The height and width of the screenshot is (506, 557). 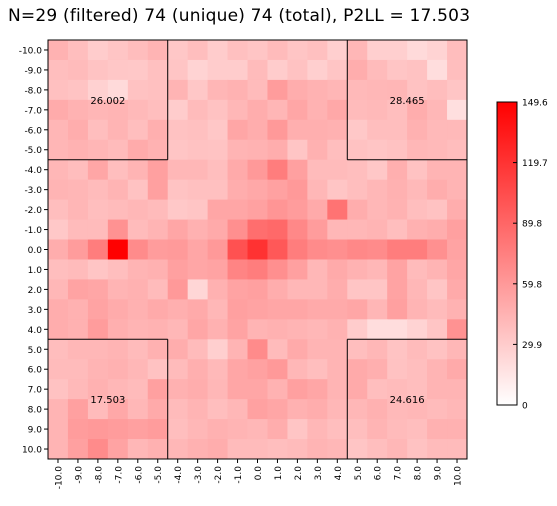 I want to click on colorbar-tick-label: 59.8, so click(x=532, y=285).